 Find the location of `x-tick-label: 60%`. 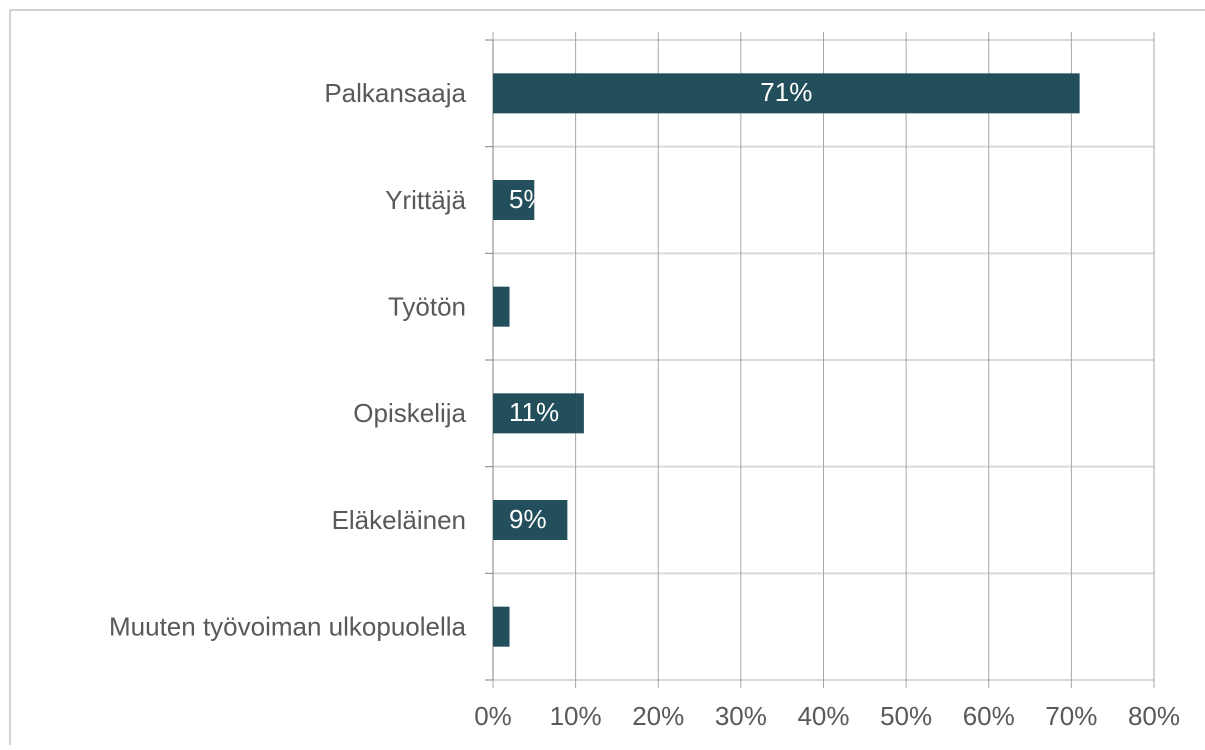

x-tick-label: 60% is located at coordinates (989, 716).